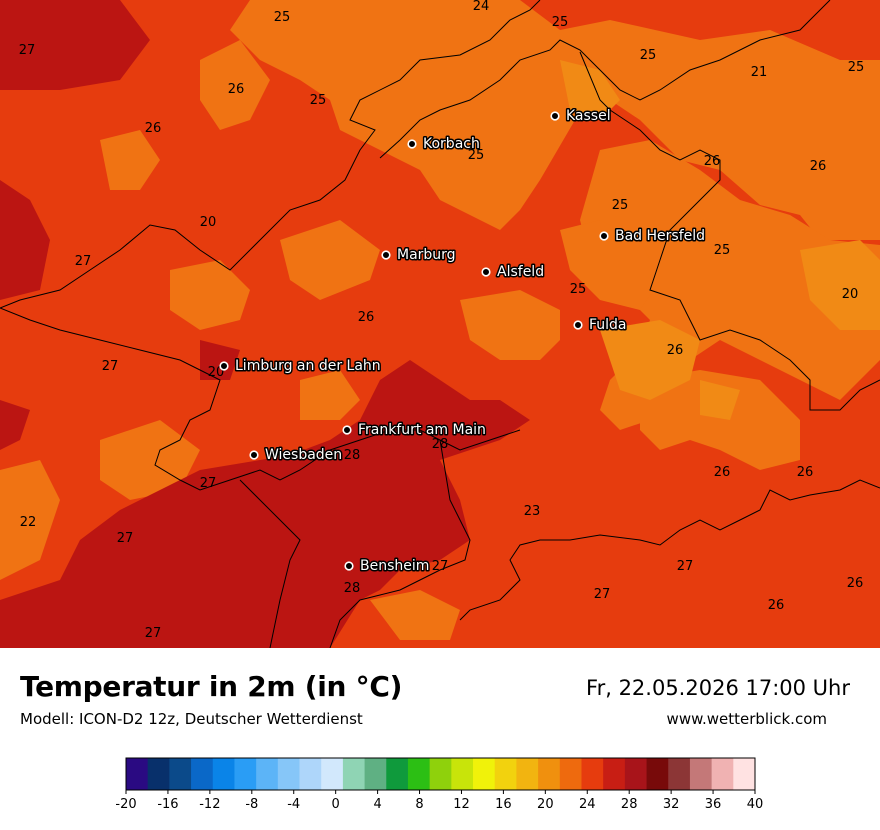 This screenshot has width=880, height=830. What do you see at coordinates (336, 804) in the screenshot?
I see `scale-tick-label: 0` at bounding box center [336, 804].